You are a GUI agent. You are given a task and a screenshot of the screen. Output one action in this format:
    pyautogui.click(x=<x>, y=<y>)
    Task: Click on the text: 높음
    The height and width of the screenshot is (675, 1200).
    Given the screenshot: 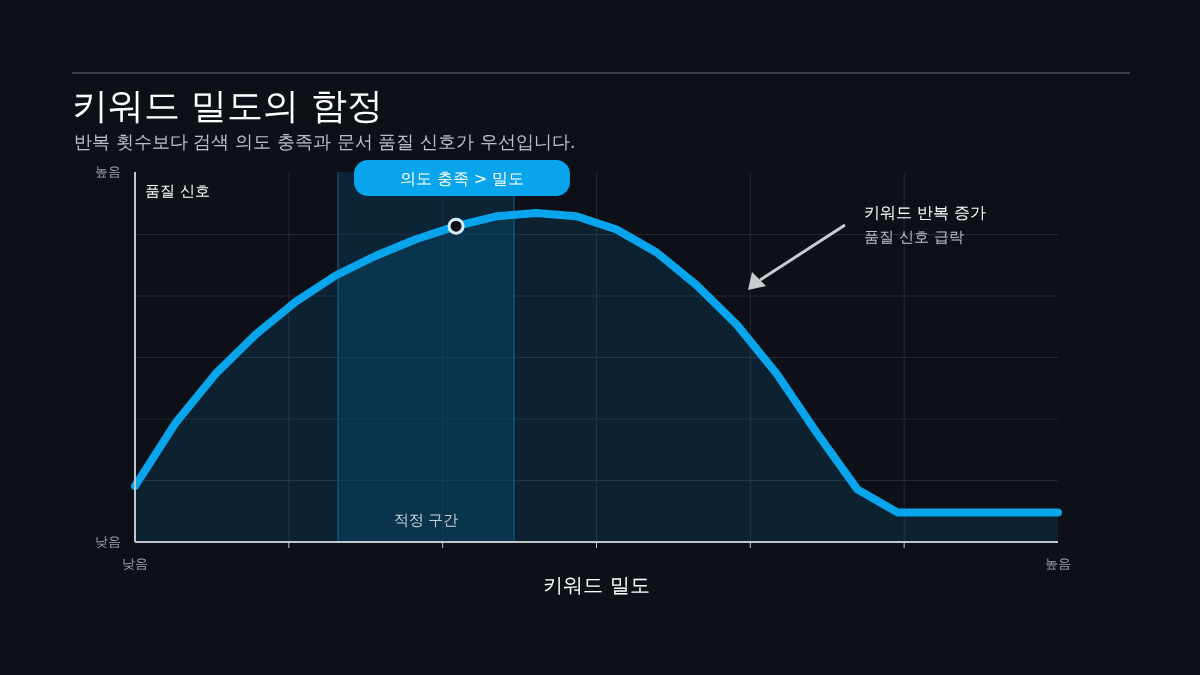 What is the action you would take?
    pyautogui.click(x=108, y=171)
    